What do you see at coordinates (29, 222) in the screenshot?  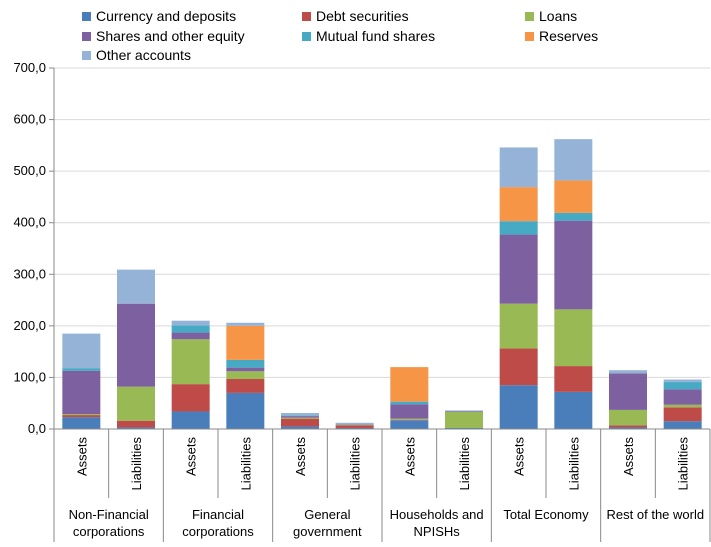 I see `y-tick-label: 400,0` at bounding box center [29, 222].